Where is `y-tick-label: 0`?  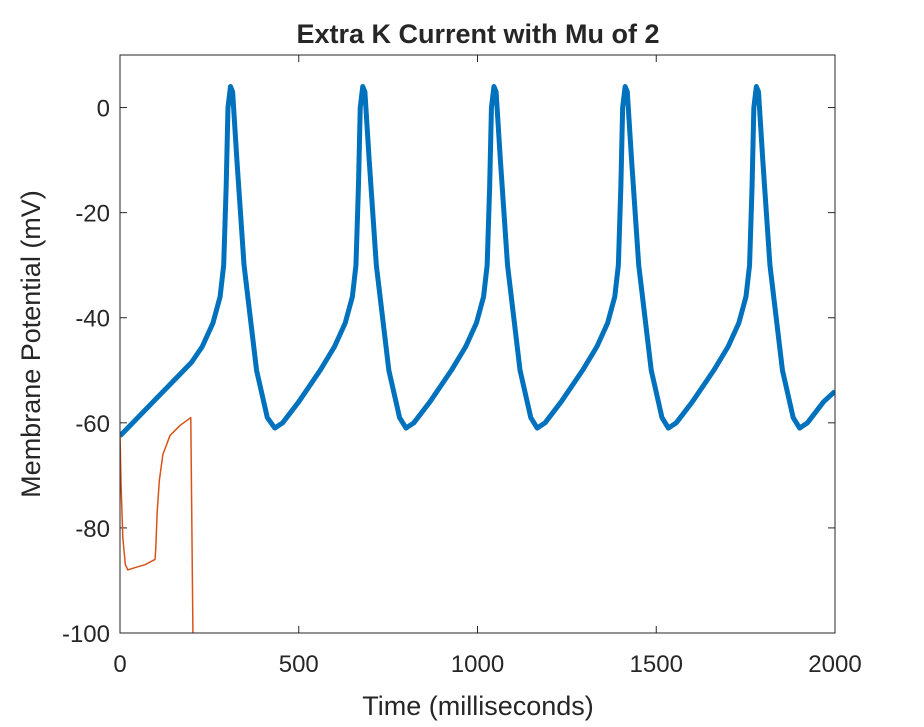 y-tick-label: 0 is located at coordinates (103, 109).